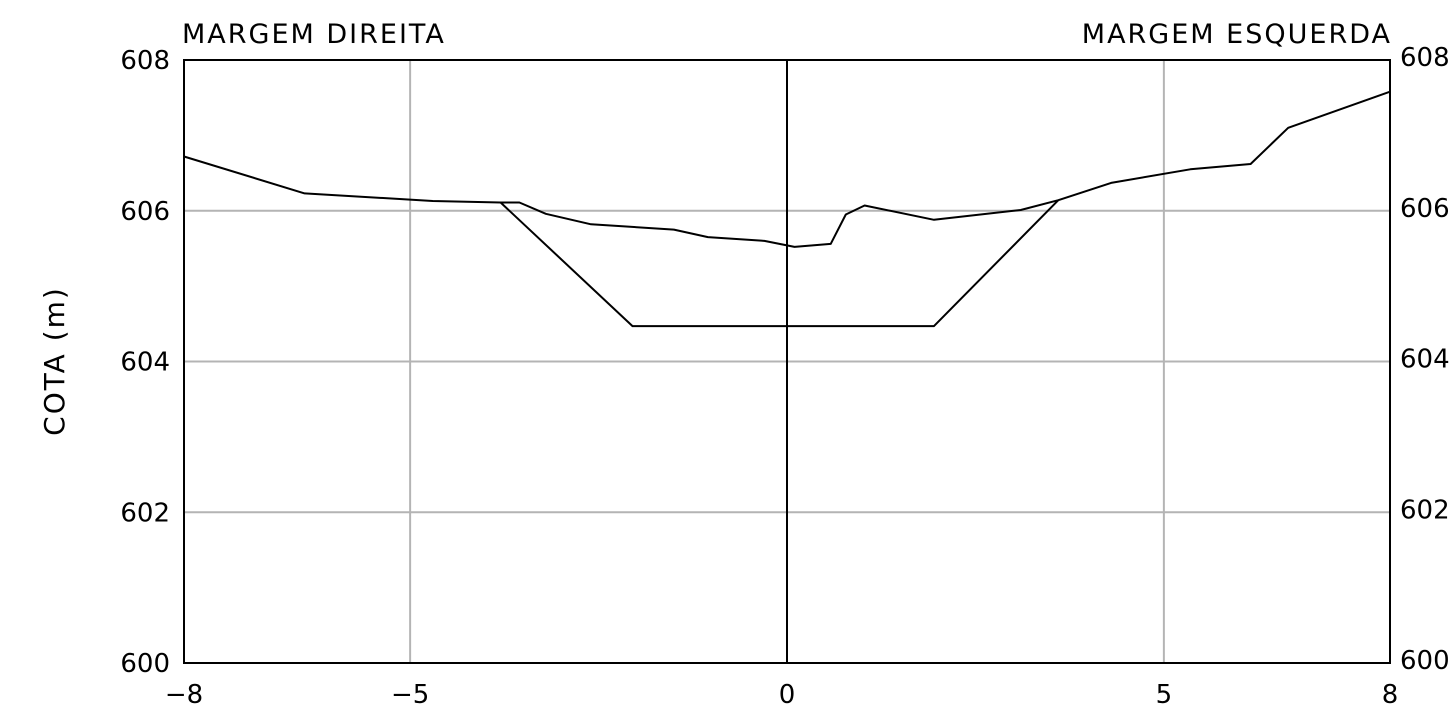 This screenshot has height=715, width=1451. I want to click on y-tick-label-left: 604, so click(145, 363).